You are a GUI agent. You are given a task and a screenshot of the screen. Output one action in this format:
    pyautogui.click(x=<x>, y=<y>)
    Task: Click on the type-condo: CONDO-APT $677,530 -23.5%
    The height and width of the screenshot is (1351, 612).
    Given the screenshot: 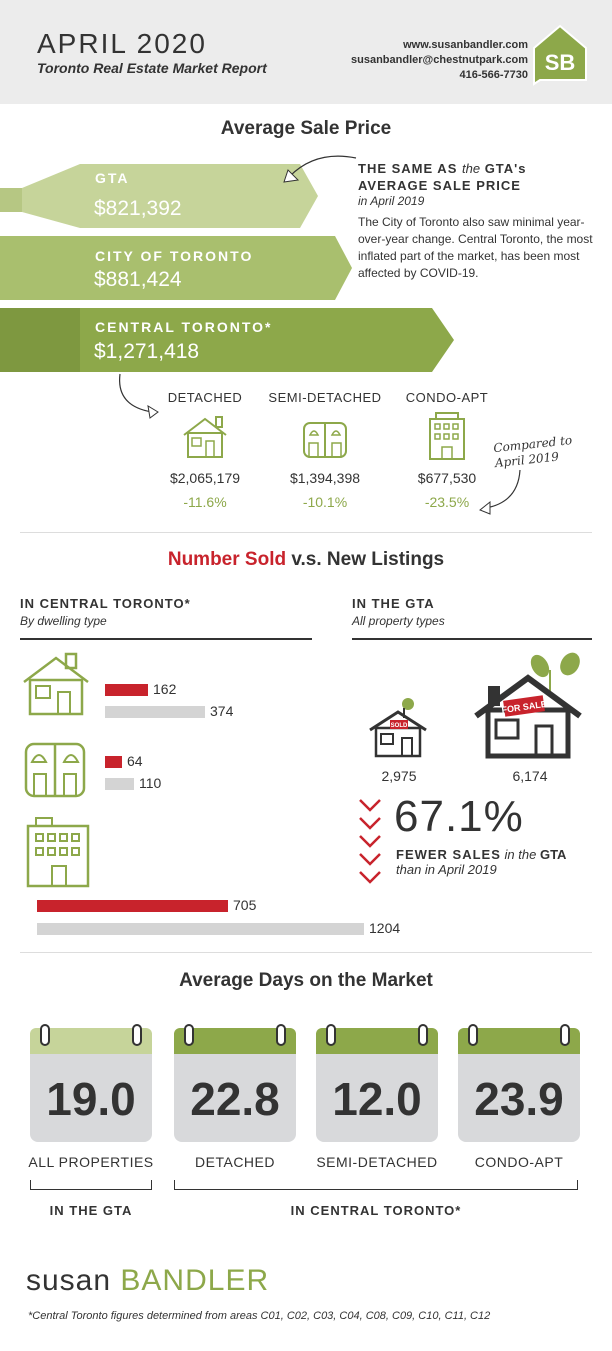 What is the action you would take?
    pyautogui.click(x=447, y=450)
    